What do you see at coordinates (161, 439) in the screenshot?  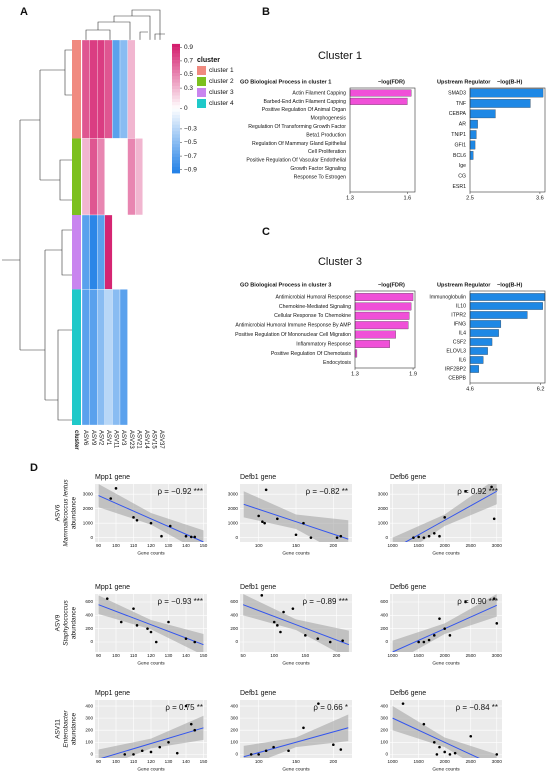 I see `column-label: ASV37` at bounding box center [161, 439].